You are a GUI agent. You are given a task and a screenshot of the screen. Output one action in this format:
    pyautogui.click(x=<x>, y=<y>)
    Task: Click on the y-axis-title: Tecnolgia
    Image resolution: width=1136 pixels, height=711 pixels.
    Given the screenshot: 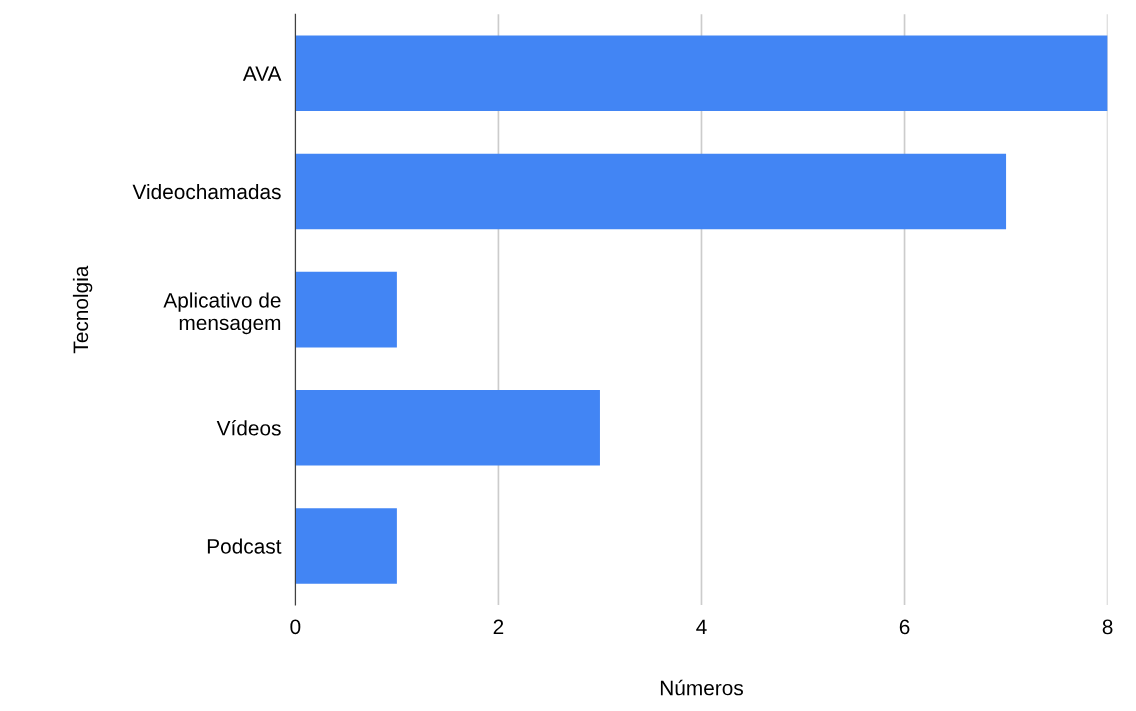 What is the action you would take?
    pyautogui.click(x=82, y=309)
    